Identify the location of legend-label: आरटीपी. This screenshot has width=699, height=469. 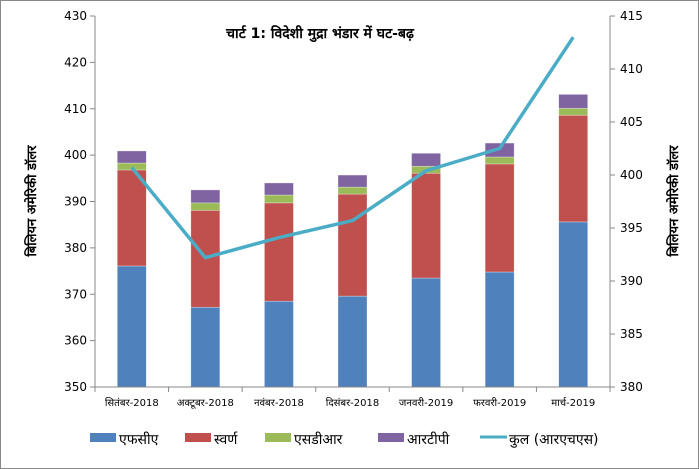
(428, 439).